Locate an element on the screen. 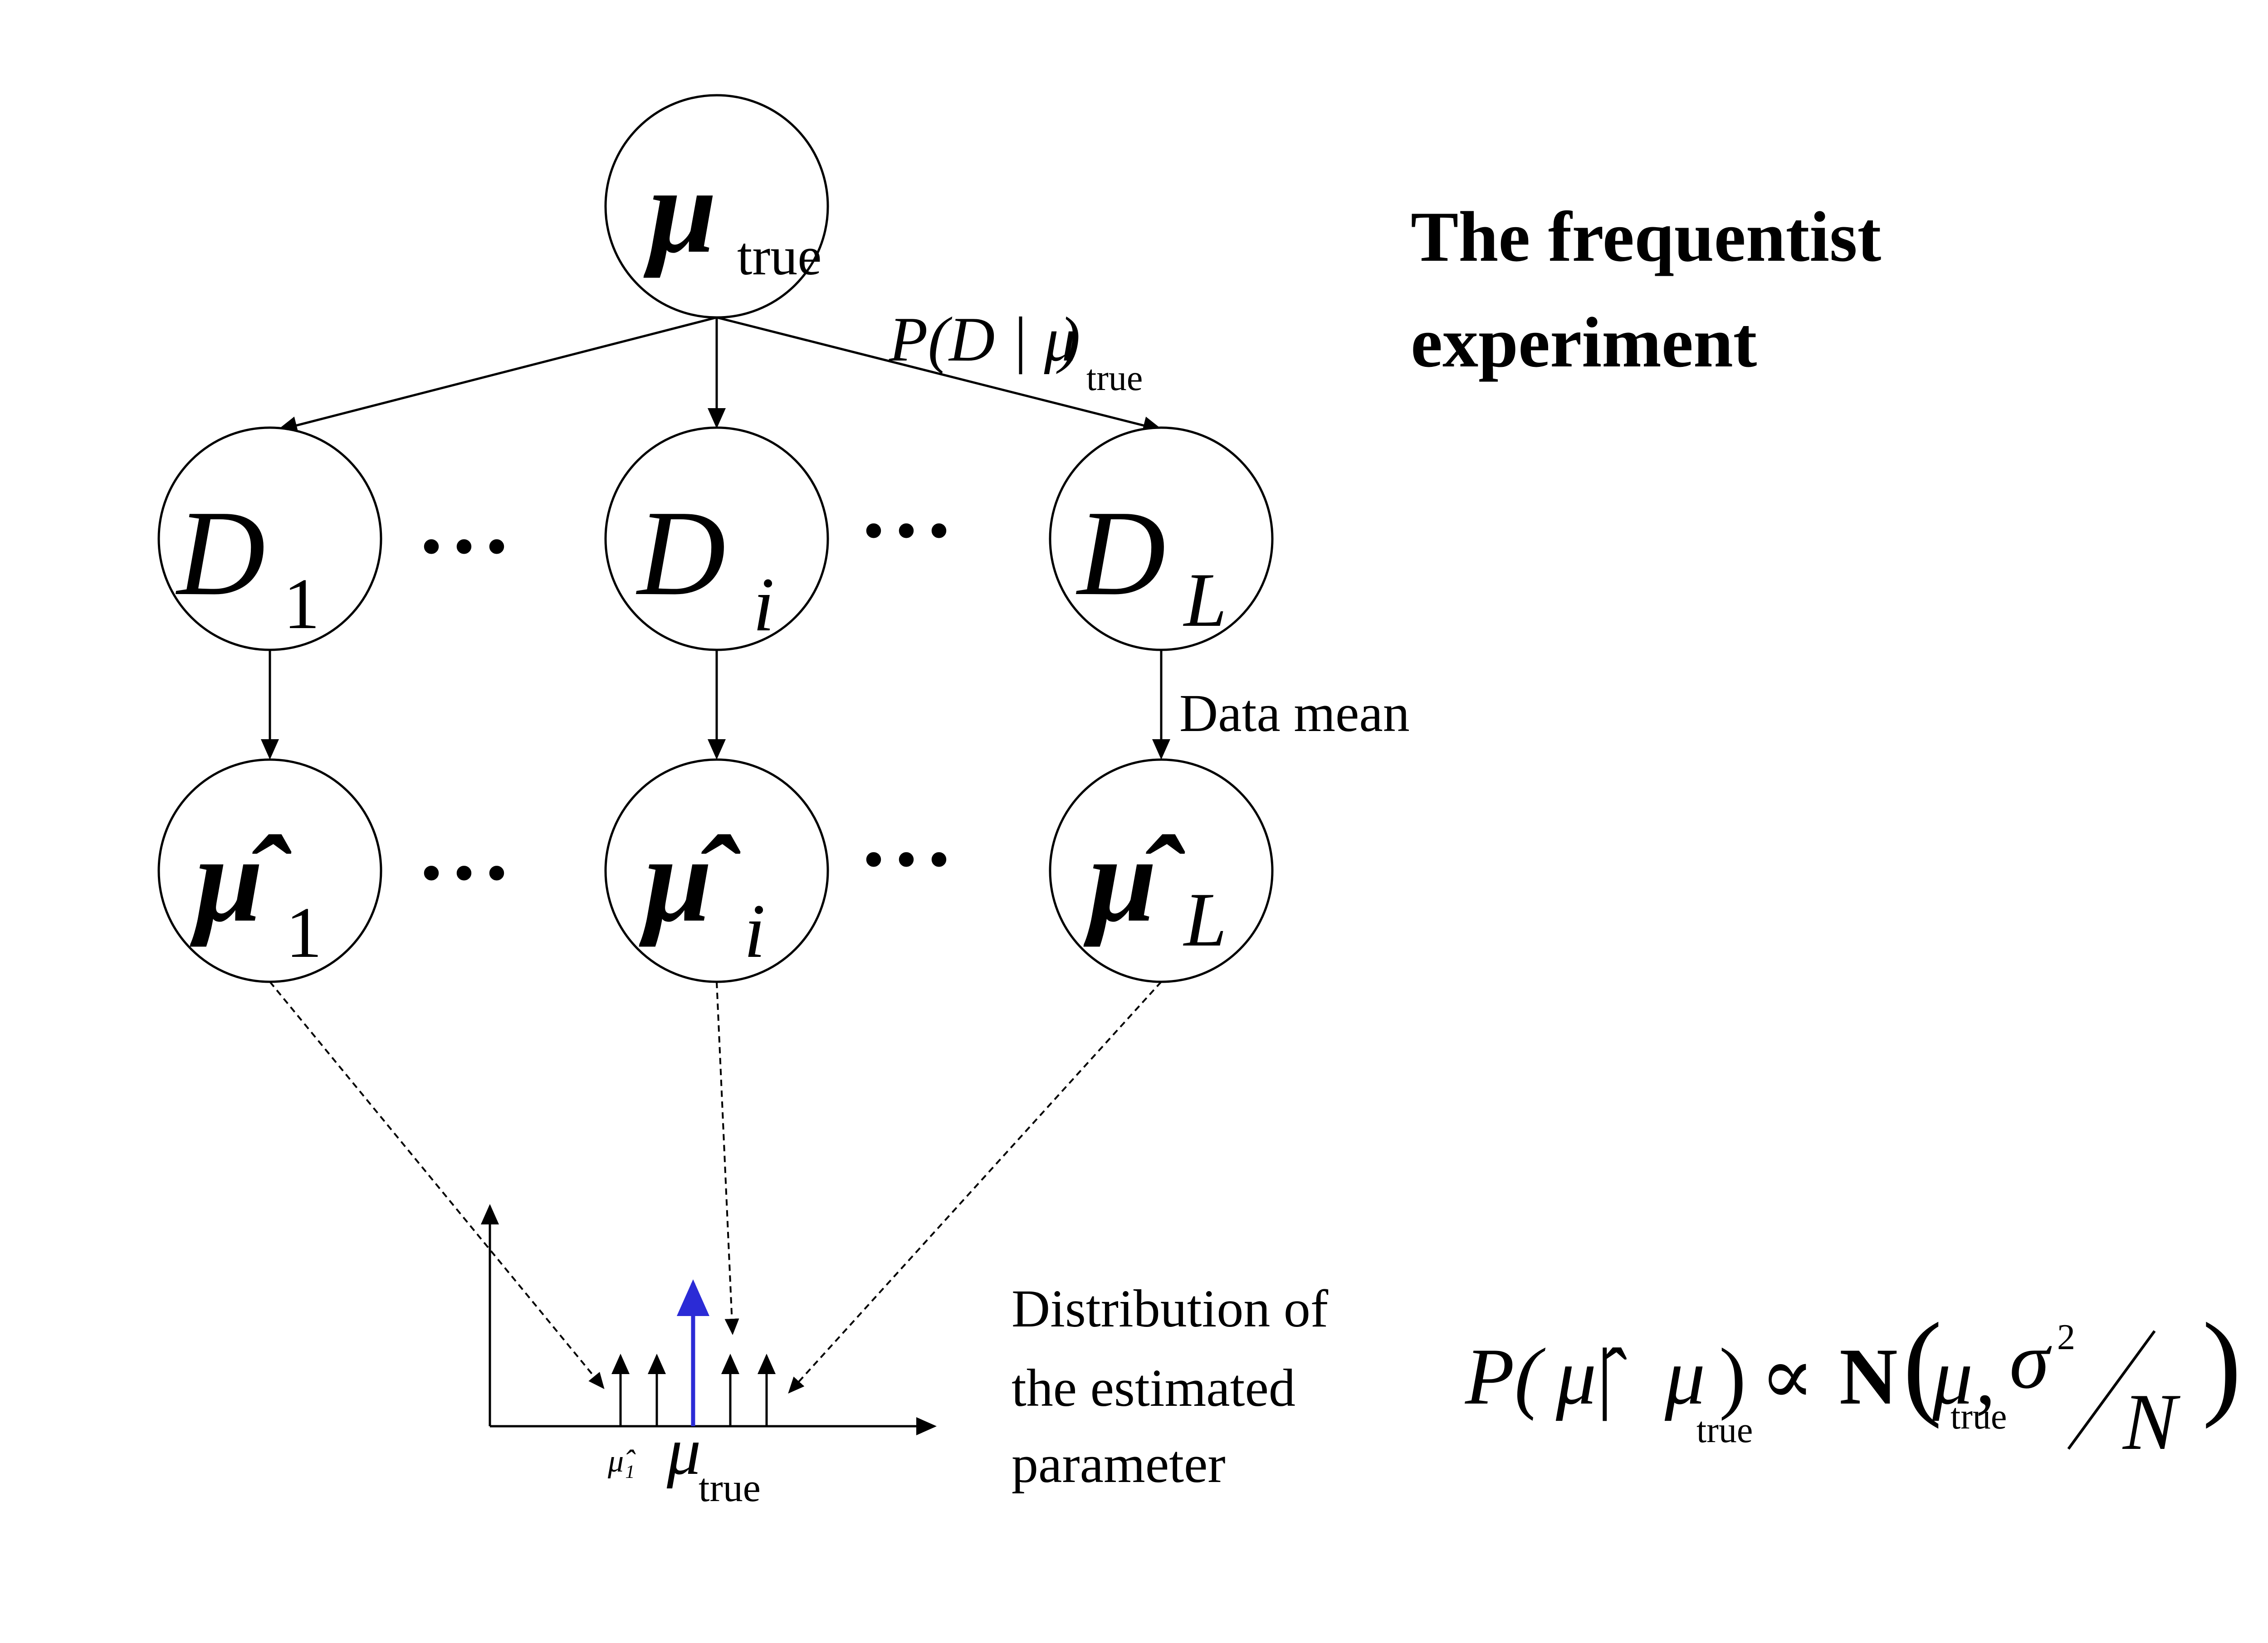  data-node-l-subscript: L is located at coordinates (1205, 600).